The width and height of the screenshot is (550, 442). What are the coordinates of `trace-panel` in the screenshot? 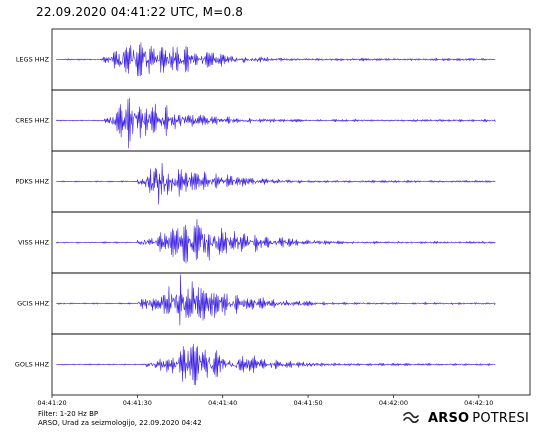 It's located at (291, 364).